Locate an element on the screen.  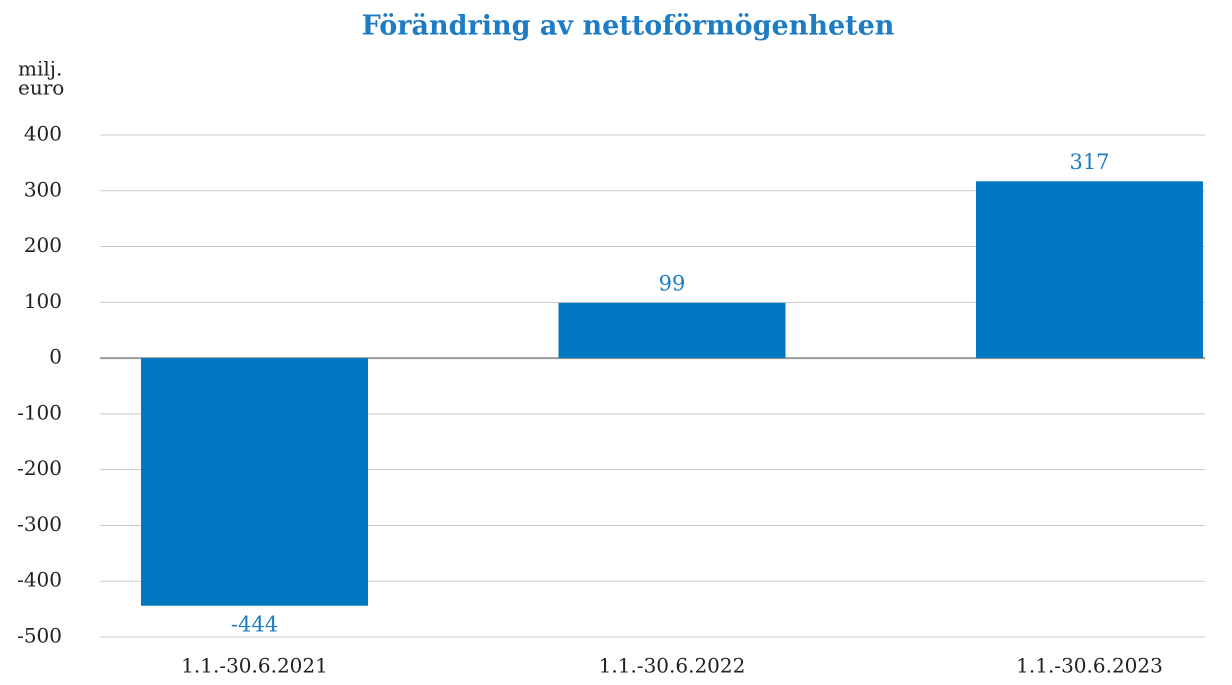
y-tick-label: -400 is located at coordinates (39, 580).